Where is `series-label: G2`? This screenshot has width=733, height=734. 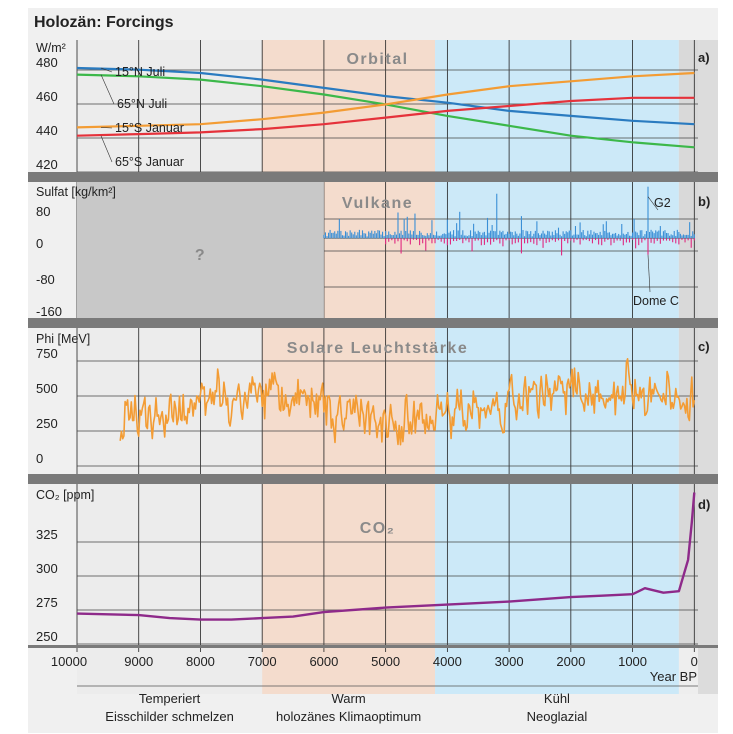 series-label: G2 is located at coordinates (662, 203).